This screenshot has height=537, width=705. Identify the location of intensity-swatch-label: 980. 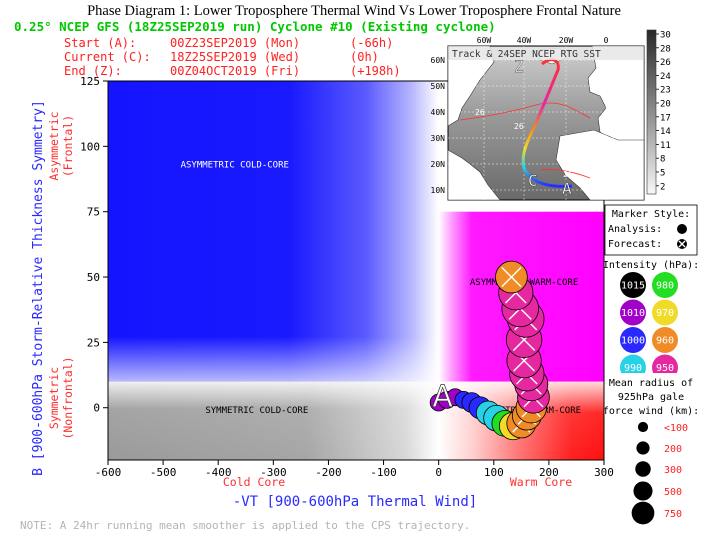
(665, 286).